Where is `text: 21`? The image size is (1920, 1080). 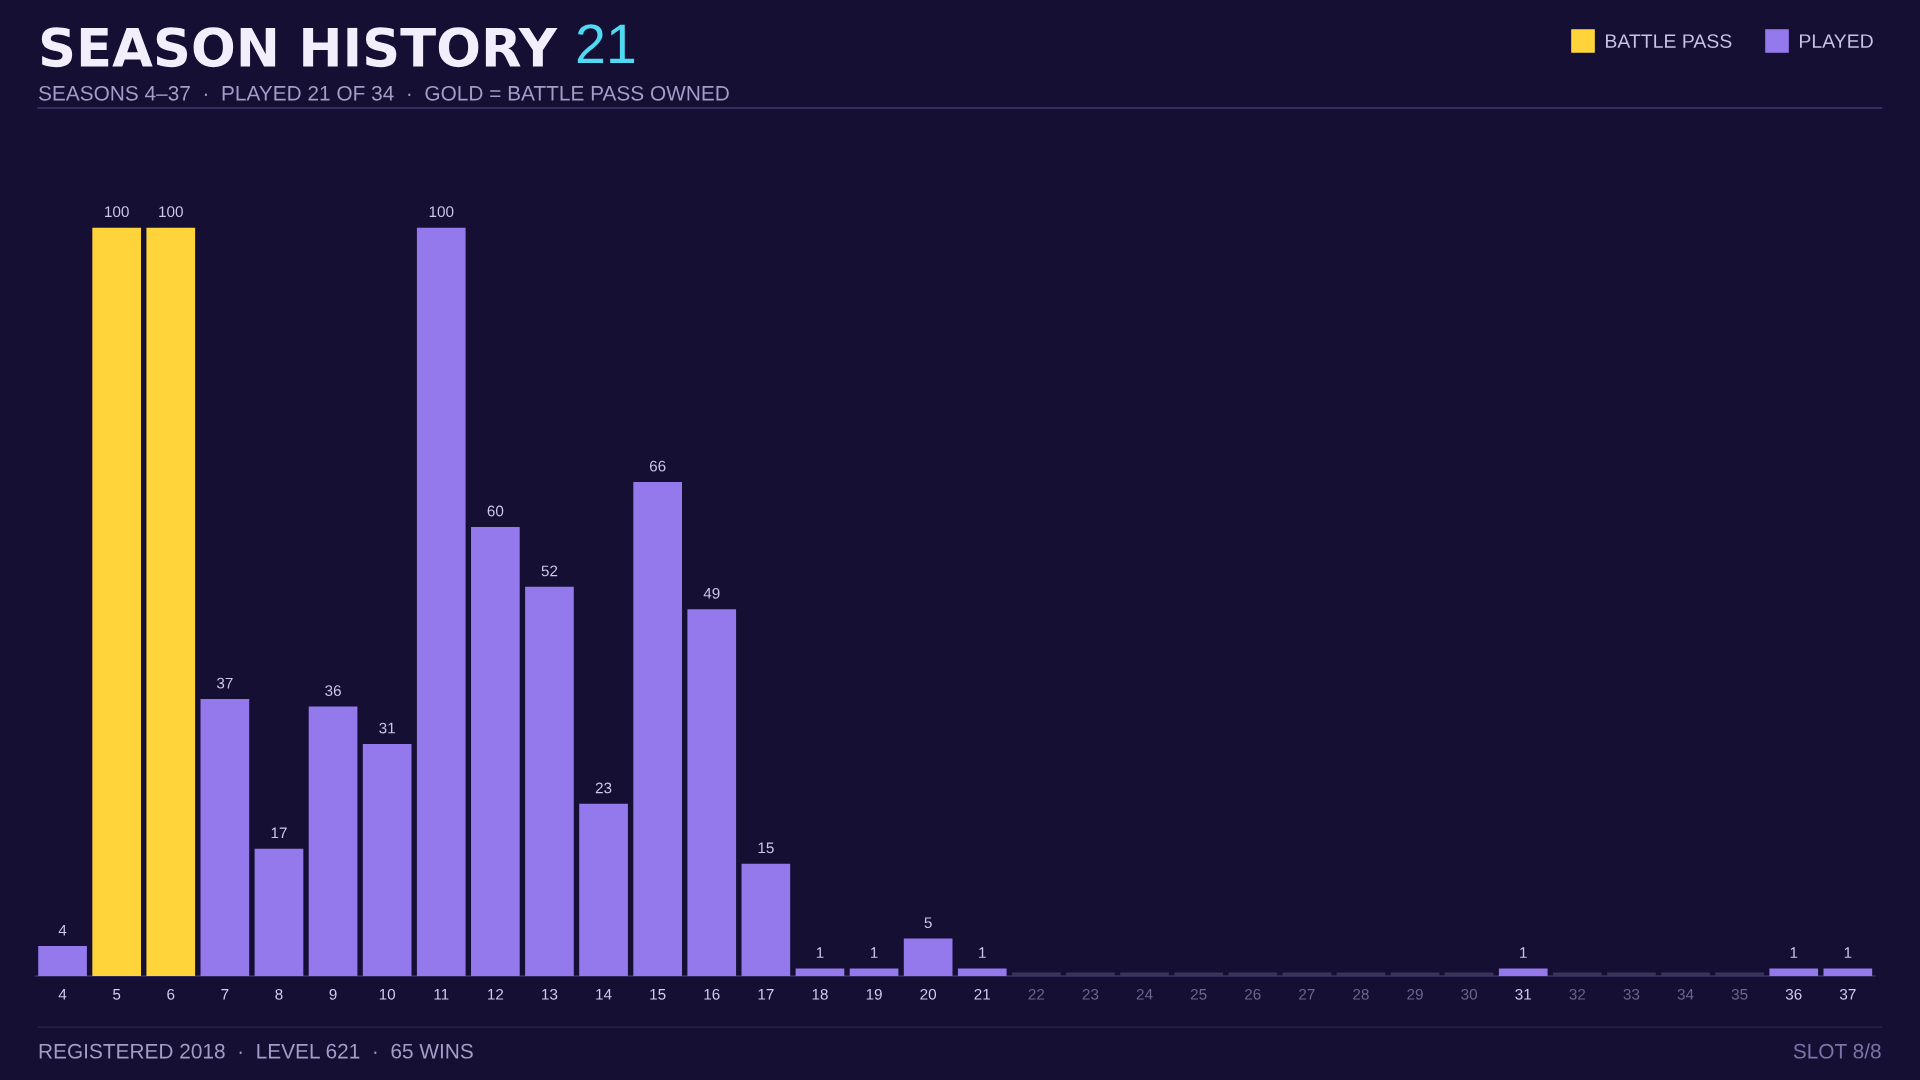 text: 21 is located at coordinates (606, 43).